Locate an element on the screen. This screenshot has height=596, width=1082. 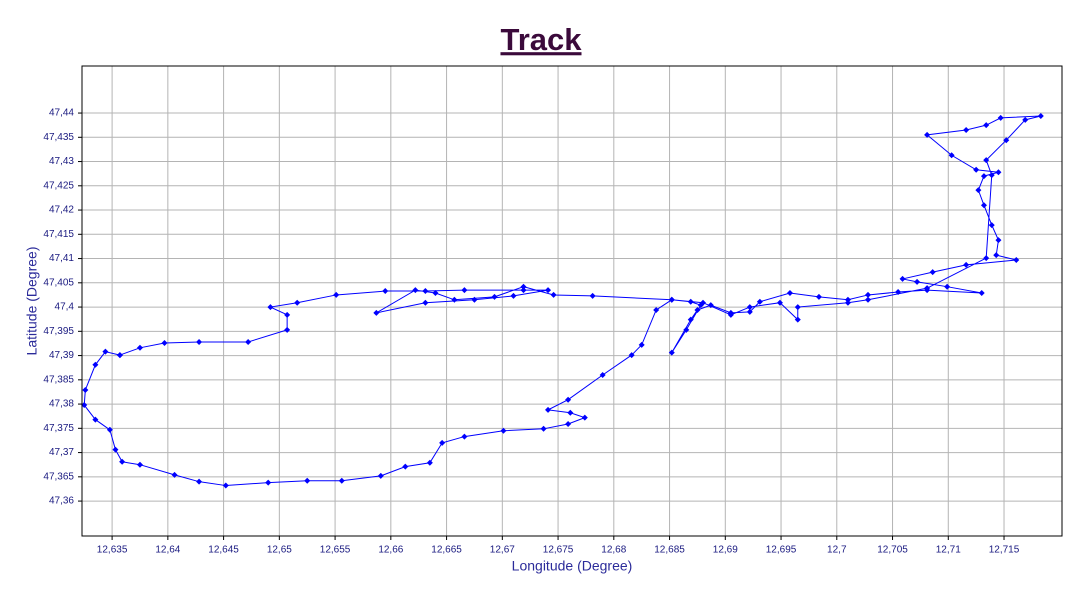
y-tick-label: 47,385 is located at coordinates (58, 379).